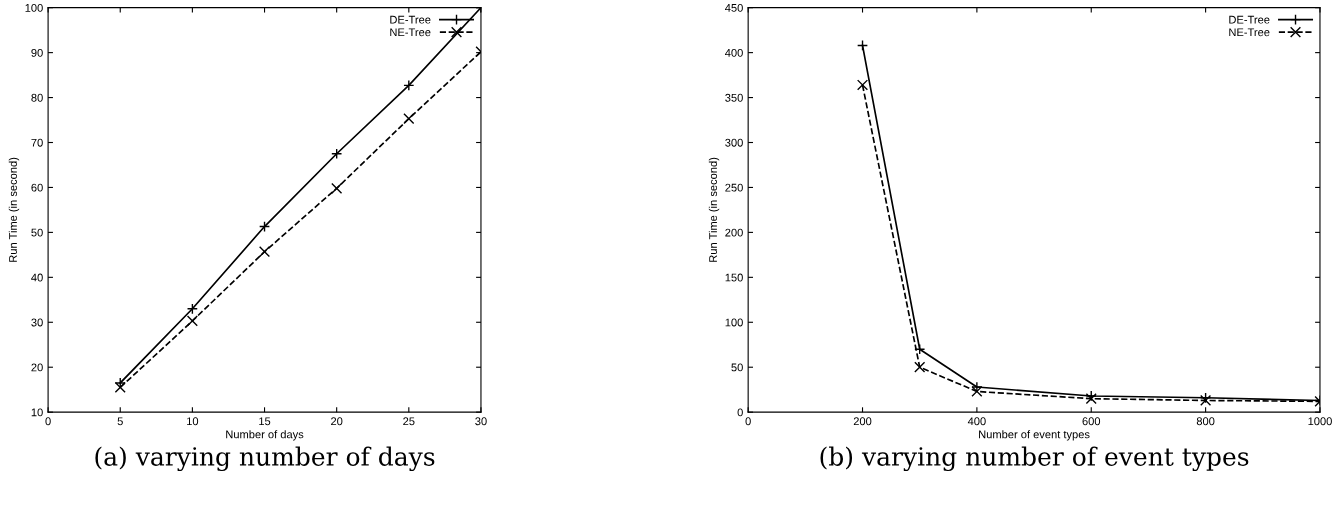 Image resolution: width=1336 pixels, height=512 pixels. What do you see at coordinates (37, 367) in the screenshot?
I see `y-tick-label: 20` at bounding box center [37, 367].